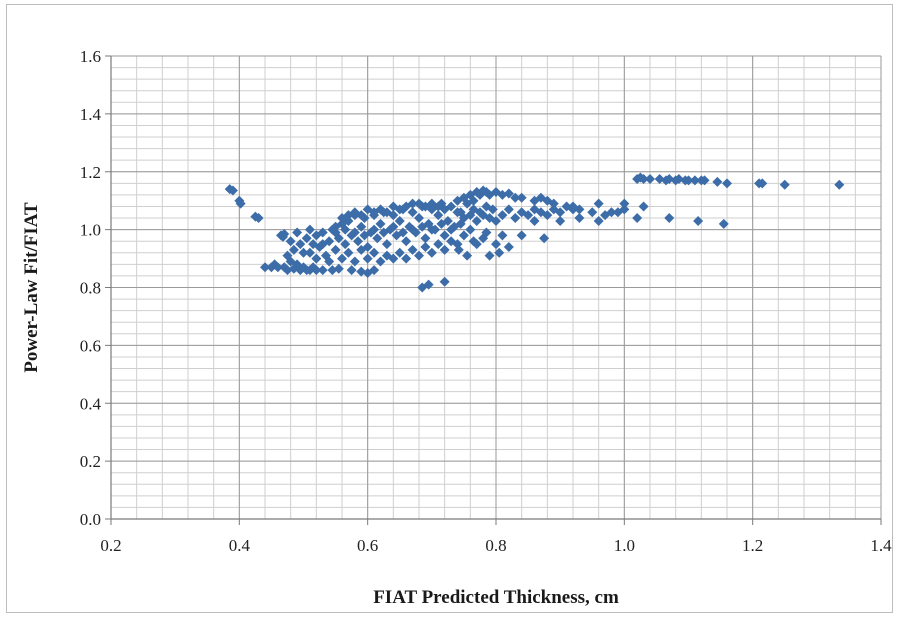 The height and width of the screenshot is (619, 901). I want to click on x-tick-label: 1.0, so click(624, 545).